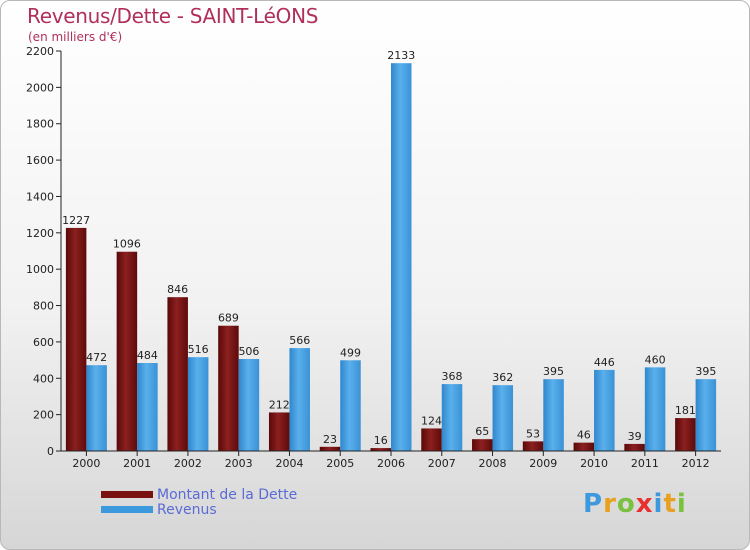  I want to click on data-label: 499, so click(350, 352).